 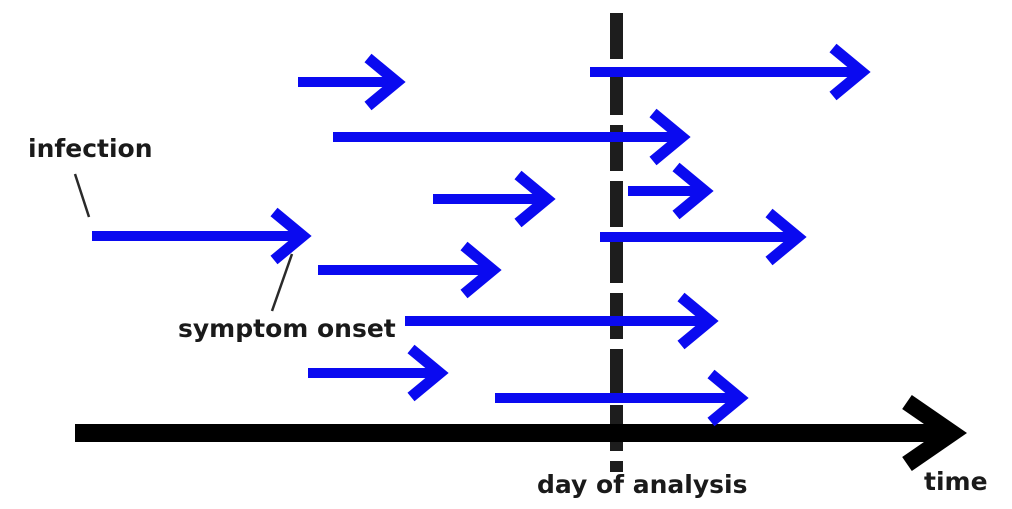 What do you see at coordinates (956, 481) in the screenshot?
I see `time-axis-label: time` at bounding box center [956, 481].